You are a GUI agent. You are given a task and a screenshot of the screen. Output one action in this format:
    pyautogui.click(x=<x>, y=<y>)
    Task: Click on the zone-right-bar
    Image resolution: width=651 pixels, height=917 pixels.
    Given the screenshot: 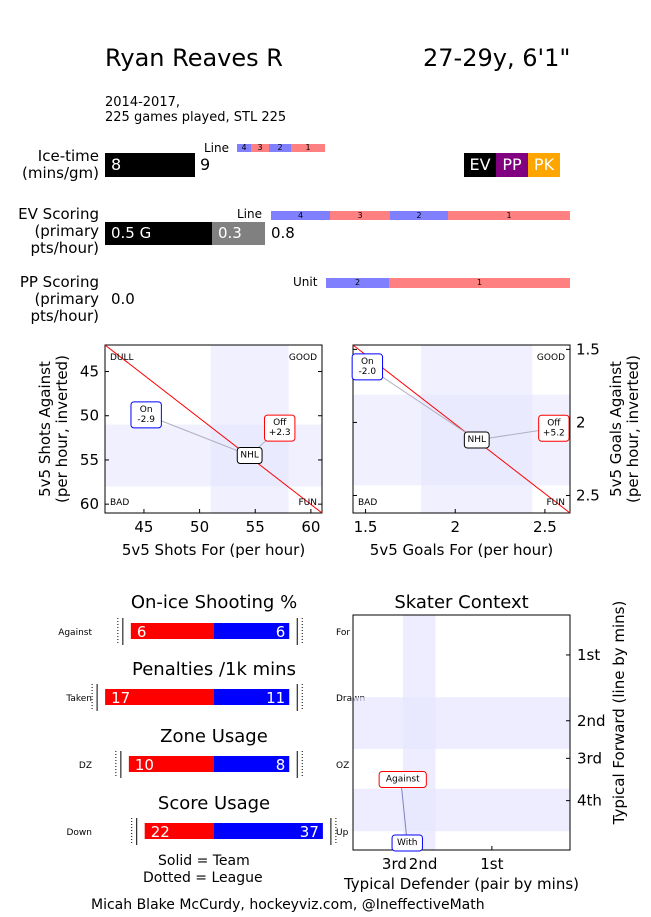 What is the action you would take?
    pyautogui.click(x=252, y=764)
    